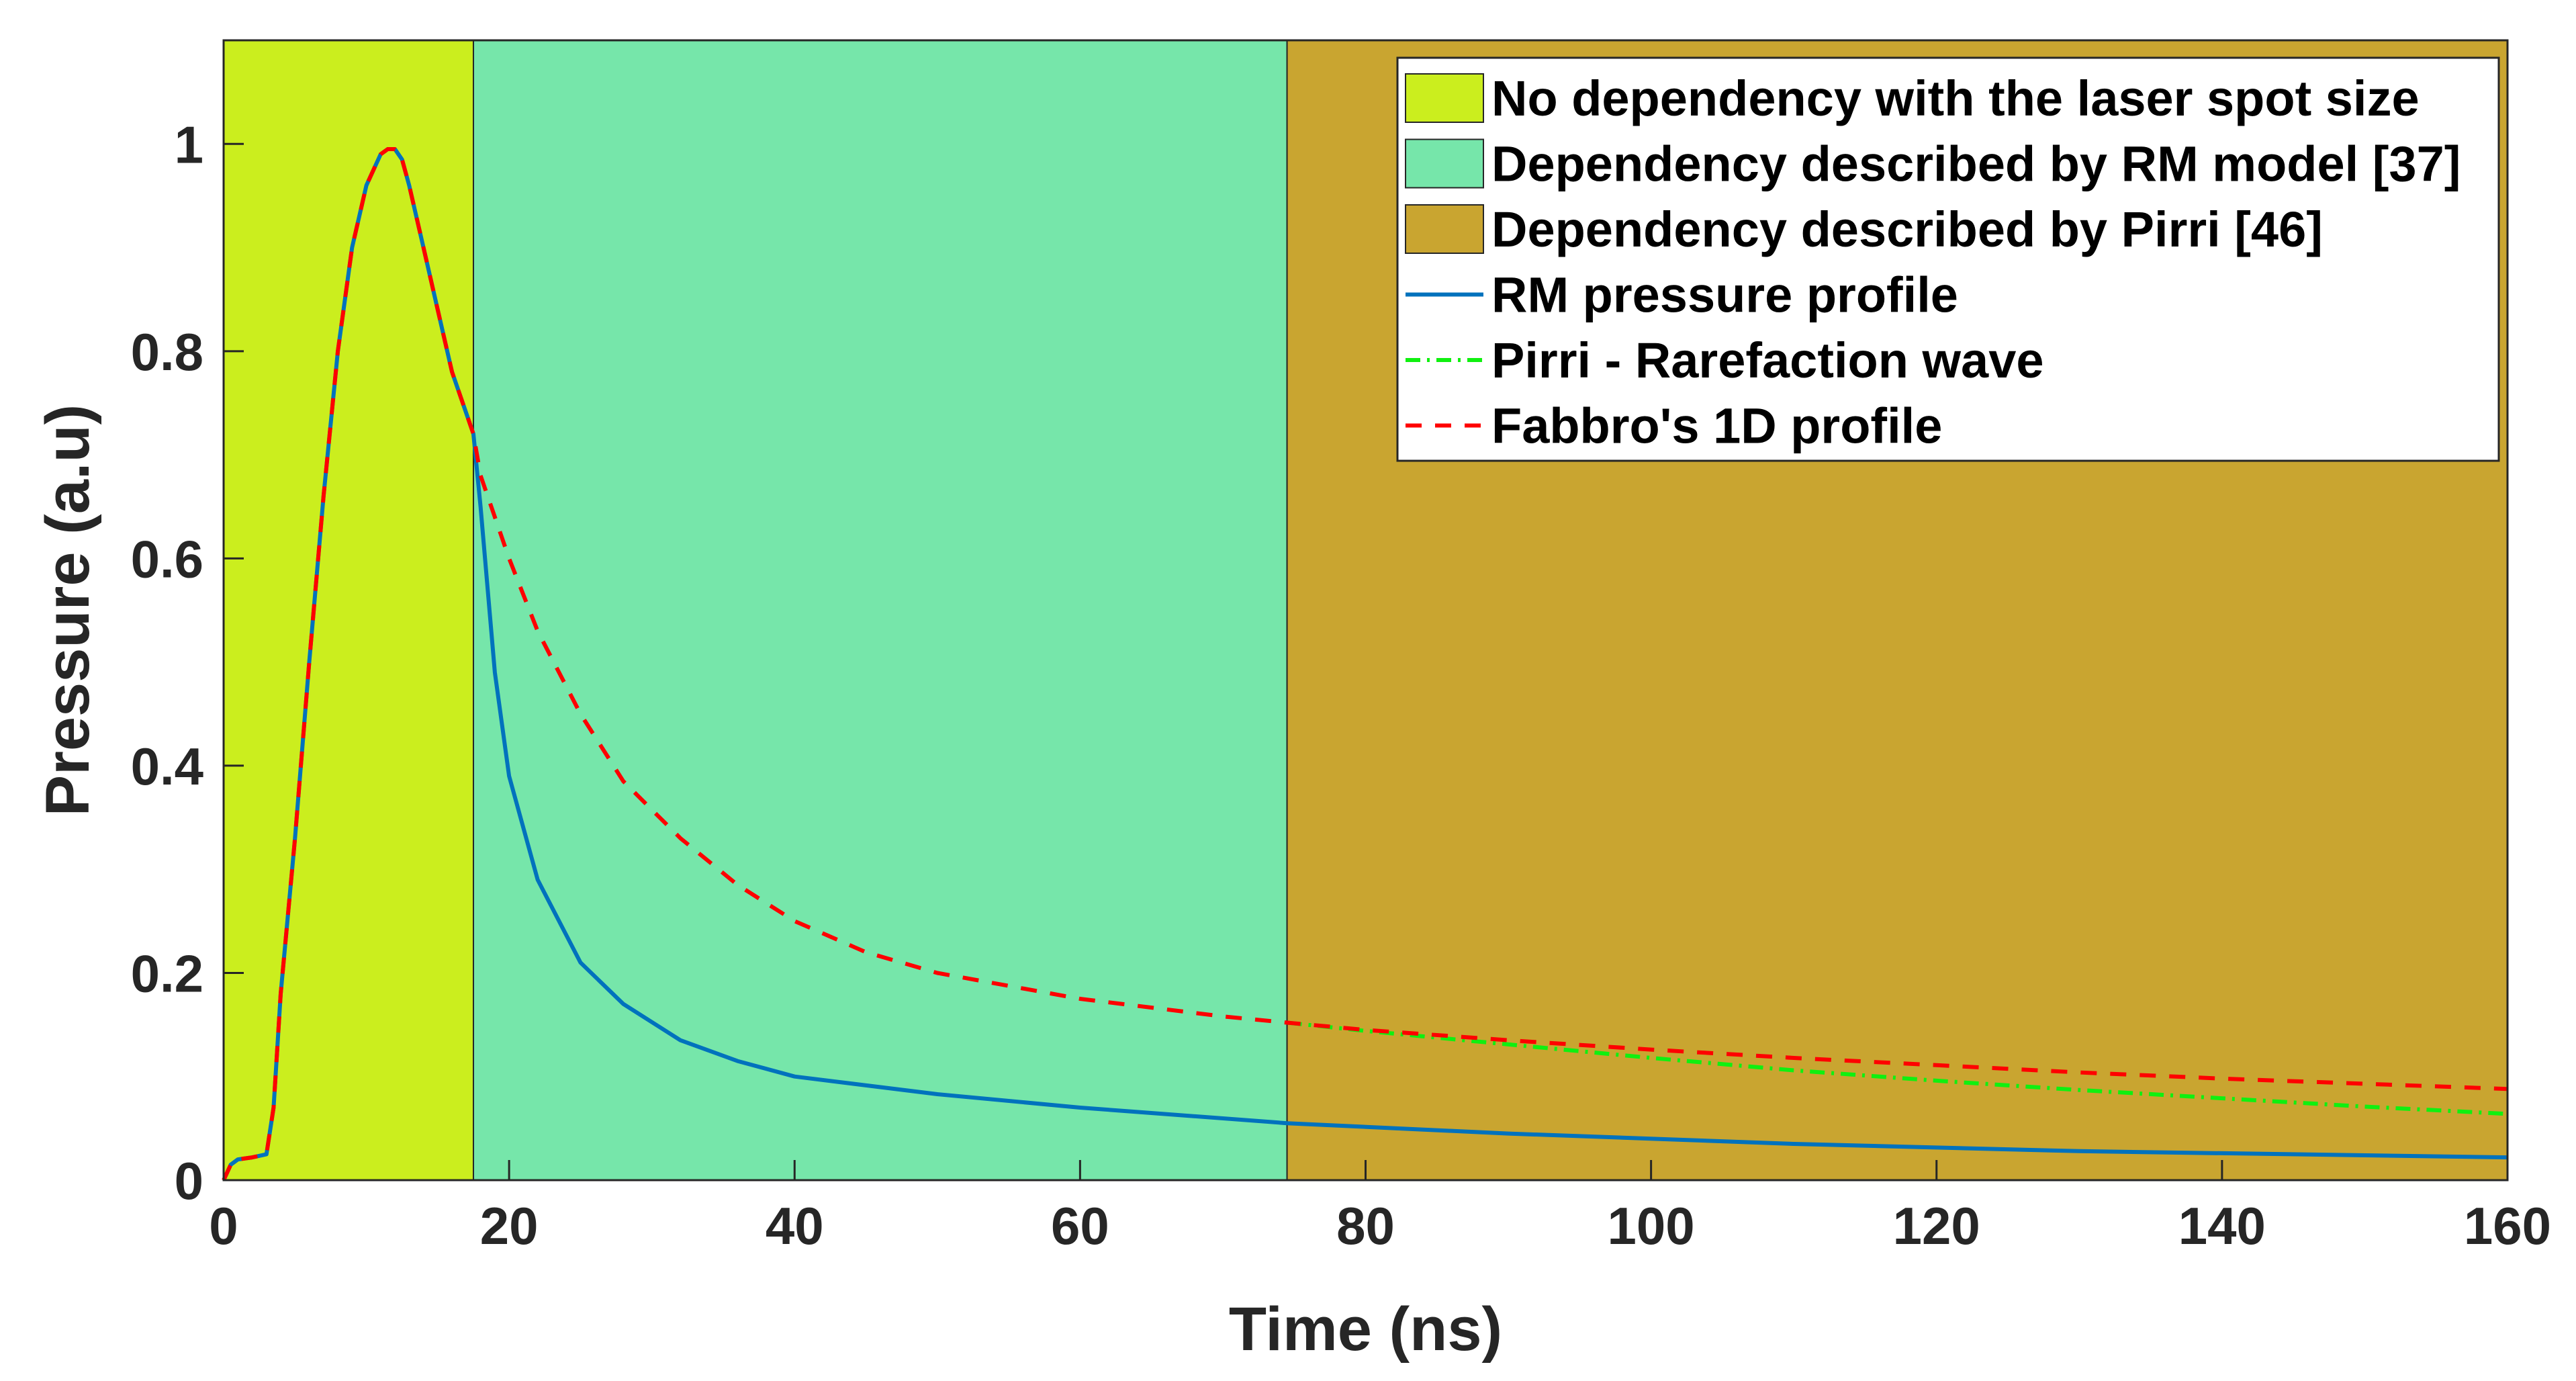  What do you see at coordinates (223, 1225) in the screenshot?
I see `x-tick-label: 0` at bounding box center [223, 1225].